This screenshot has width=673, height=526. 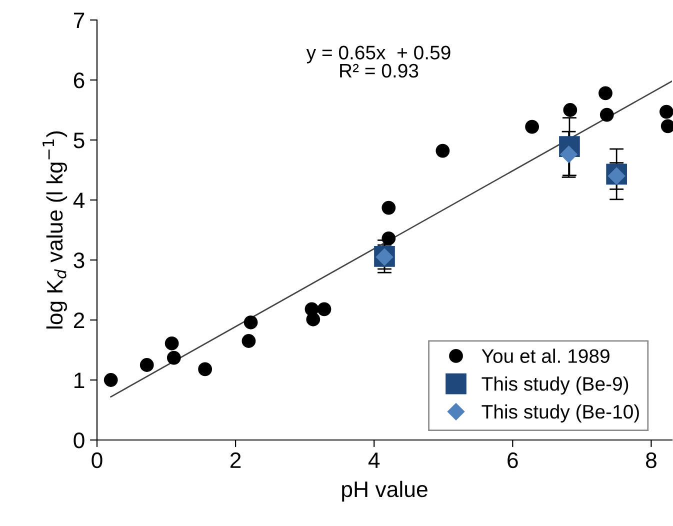 I want to click on legend-label: This study (Be-10), so click(x=560, y=413).